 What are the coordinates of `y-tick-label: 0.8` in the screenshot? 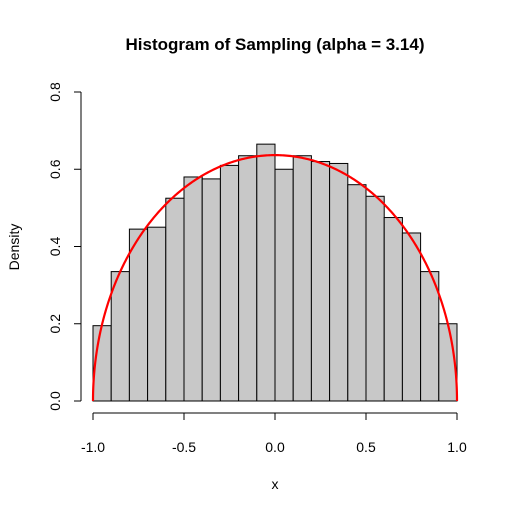 It's located at (55, 92).